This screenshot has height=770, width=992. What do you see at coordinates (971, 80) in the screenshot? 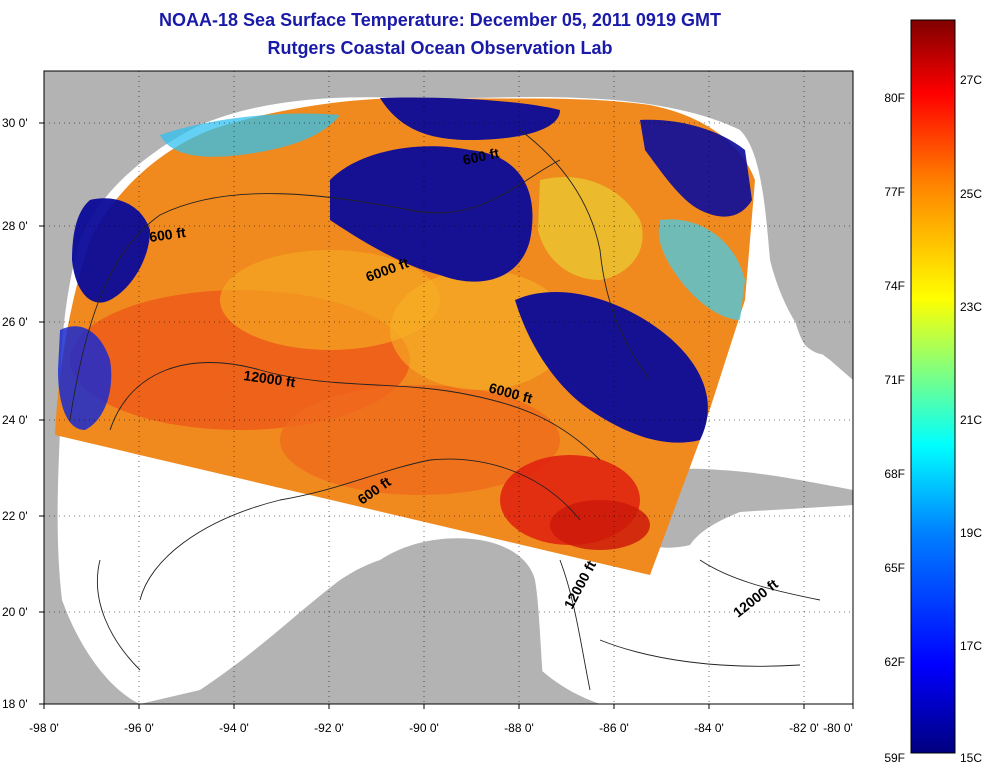
I see `colorbar-c-label: 27C` at bounding box center [971, 80].